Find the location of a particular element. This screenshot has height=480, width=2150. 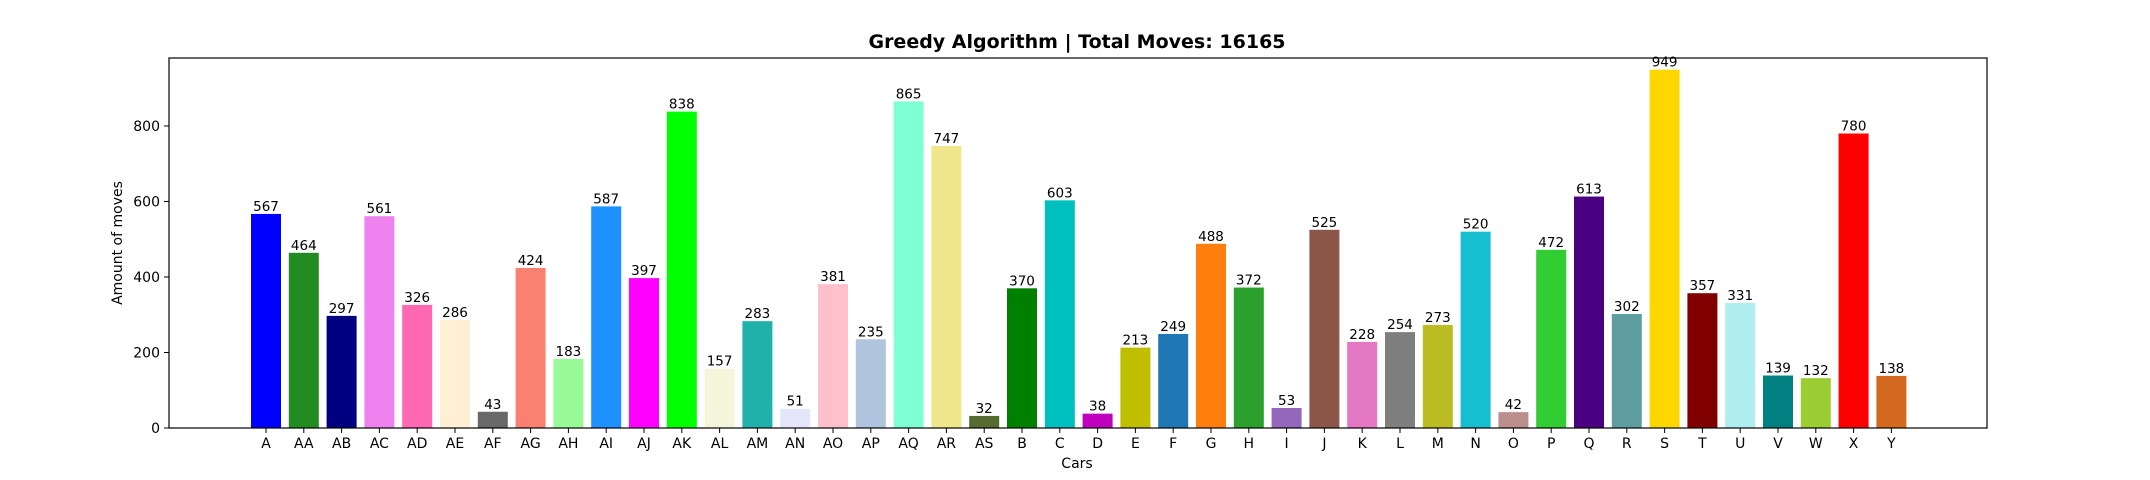

bar-value-label: 472 is located at coordinates (1551, 243).